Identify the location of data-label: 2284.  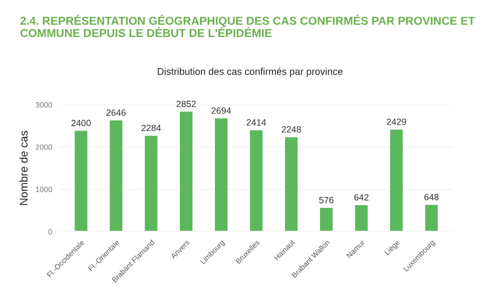
(151, 128).